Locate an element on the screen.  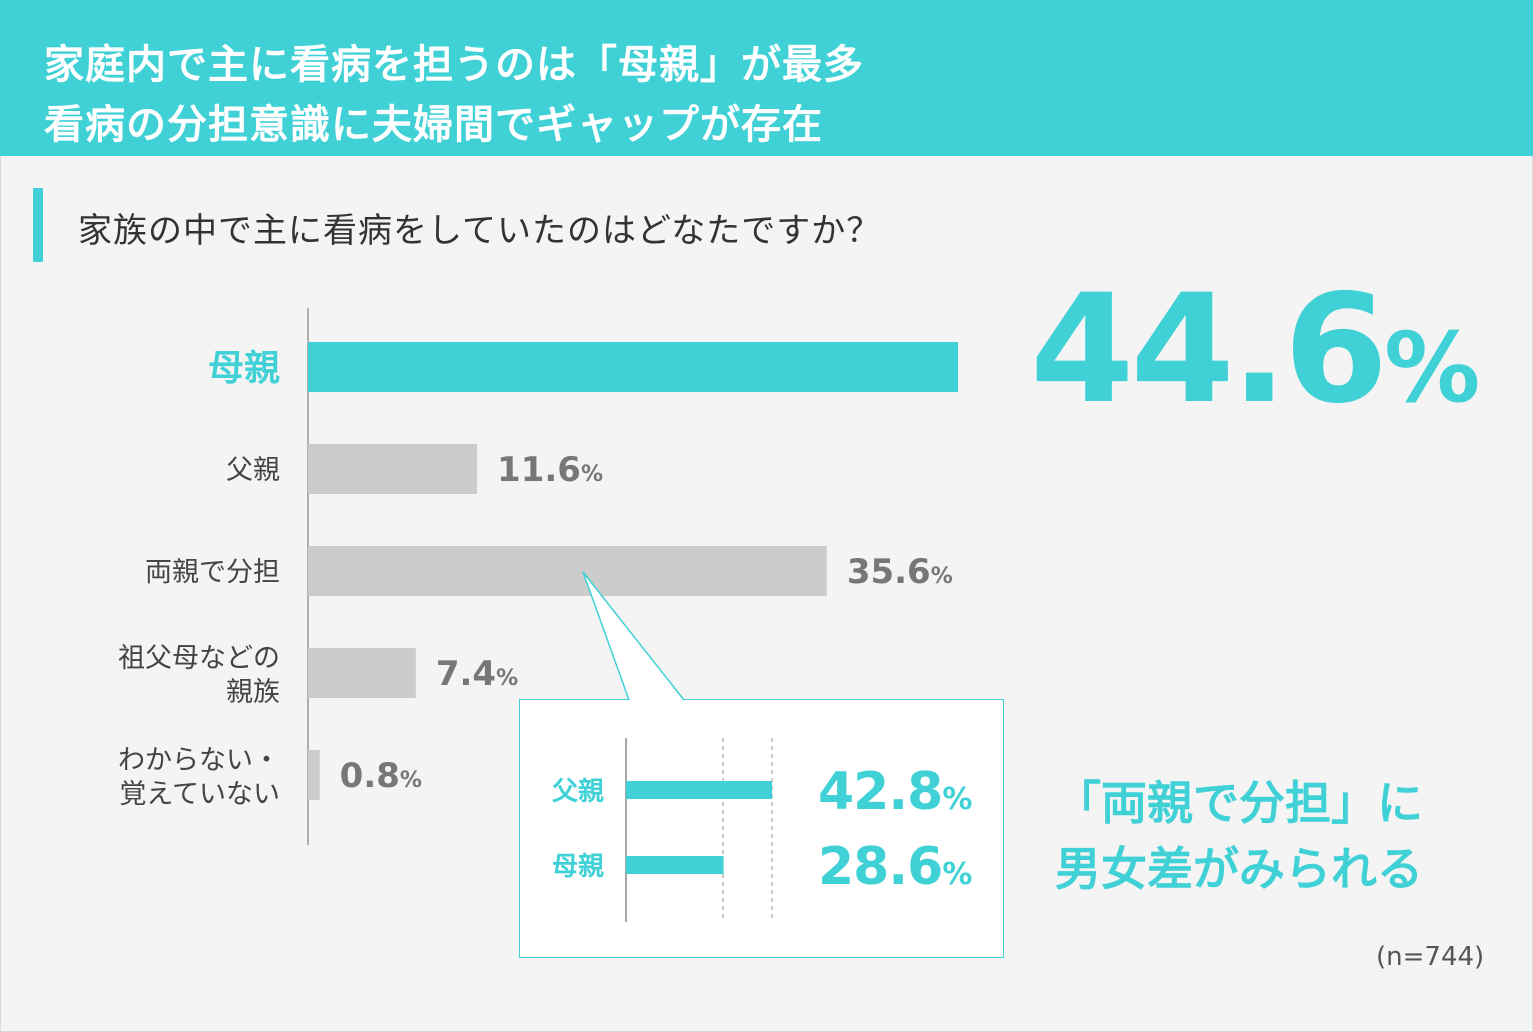
question-text: 家族の中で主に看病をしていたのはどなたですか？ is located at coordinates (480, 231).